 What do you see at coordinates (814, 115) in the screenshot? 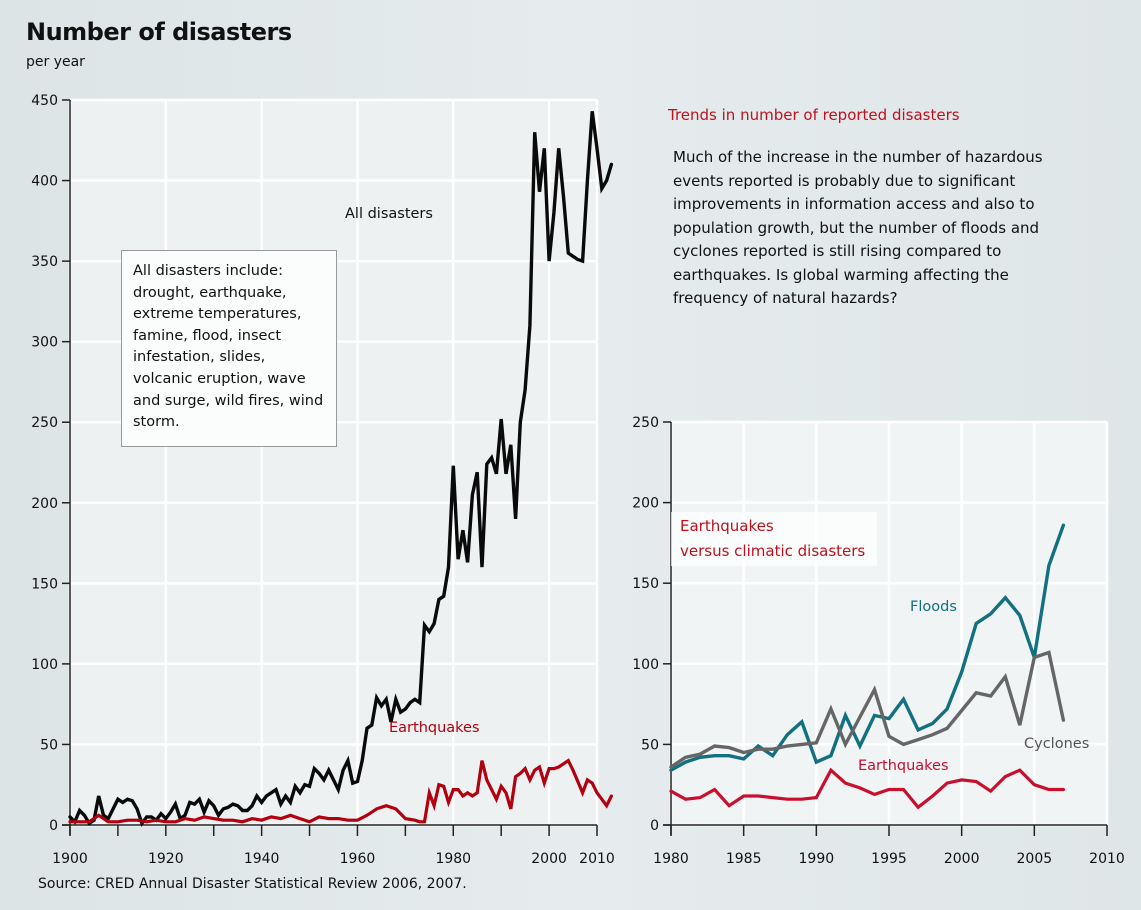
I see `trends-title: Trends in number of reported disasters` at bounding box center [814, 115].